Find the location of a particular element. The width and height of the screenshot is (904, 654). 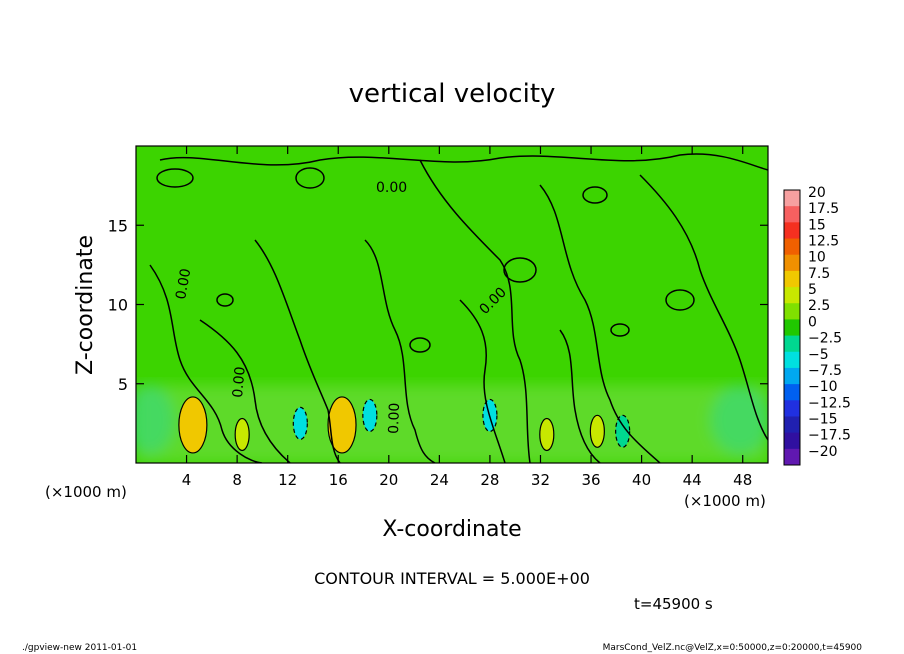

x-tick-label: 32 is located at coordinates (540, 480).